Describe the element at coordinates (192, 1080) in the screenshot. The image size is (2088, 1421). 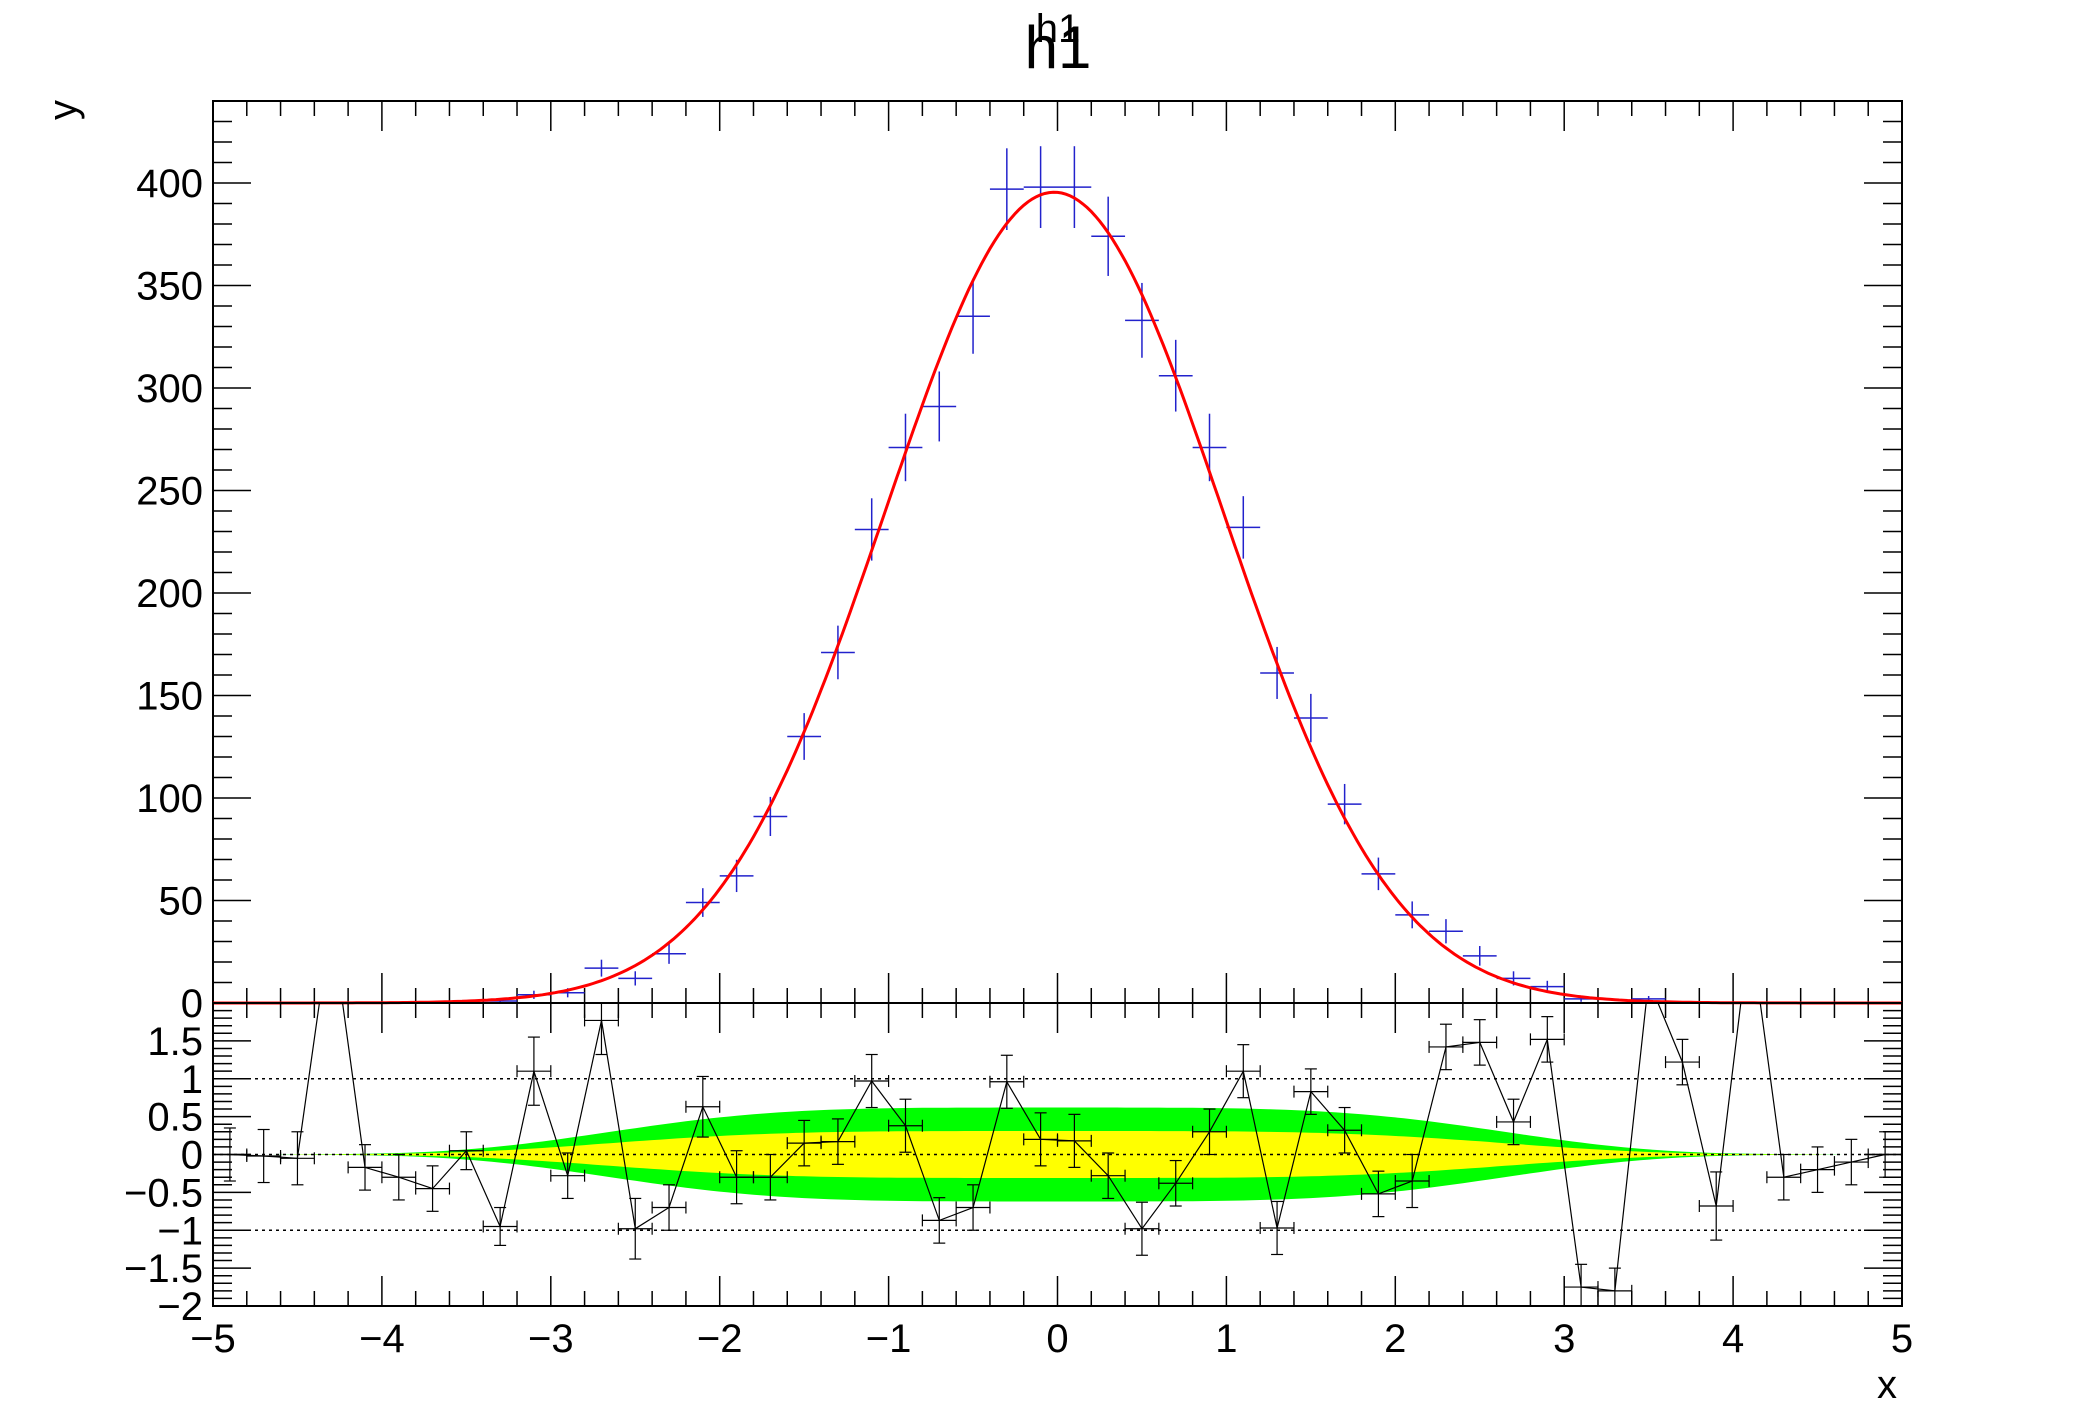
I see `bottom-y-tick-label: 1` at that location.